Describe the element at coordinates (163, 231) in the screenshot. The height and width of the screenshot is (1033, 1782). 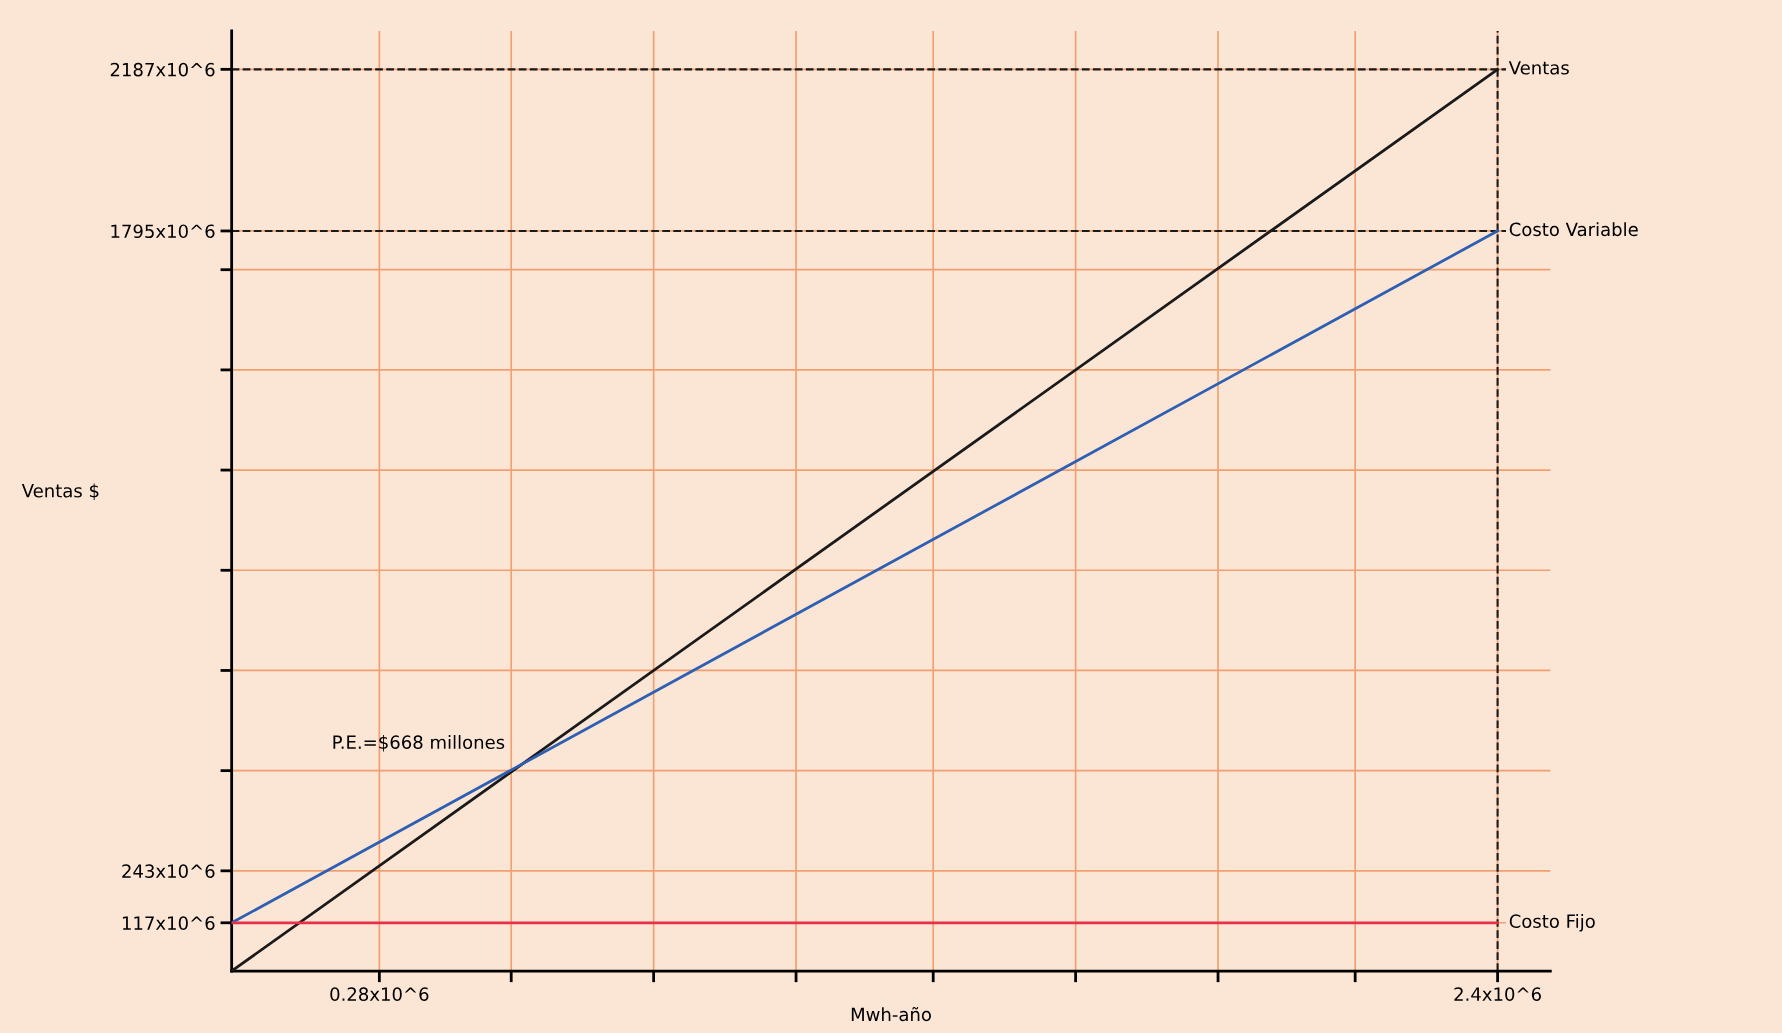
I see `y-tick-label: 1795x10^6` at that location.